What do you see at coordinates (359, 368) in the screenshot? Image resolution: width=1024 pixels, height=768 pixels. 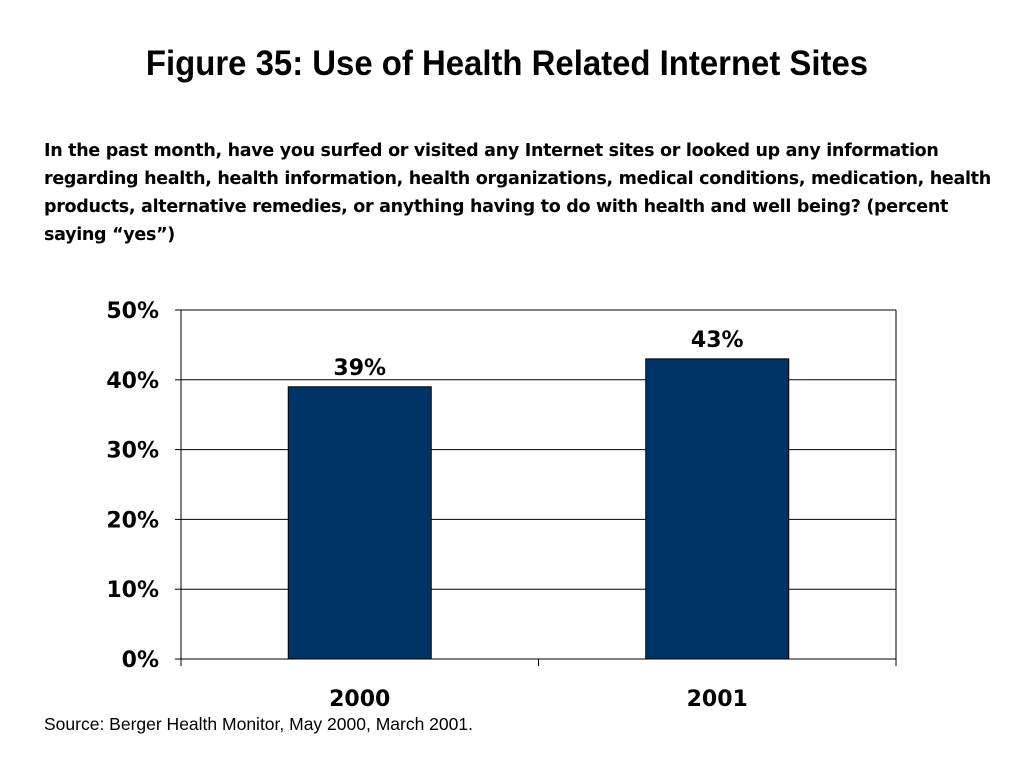 I see `data-label: 39%` at bounding box center [359, 368].